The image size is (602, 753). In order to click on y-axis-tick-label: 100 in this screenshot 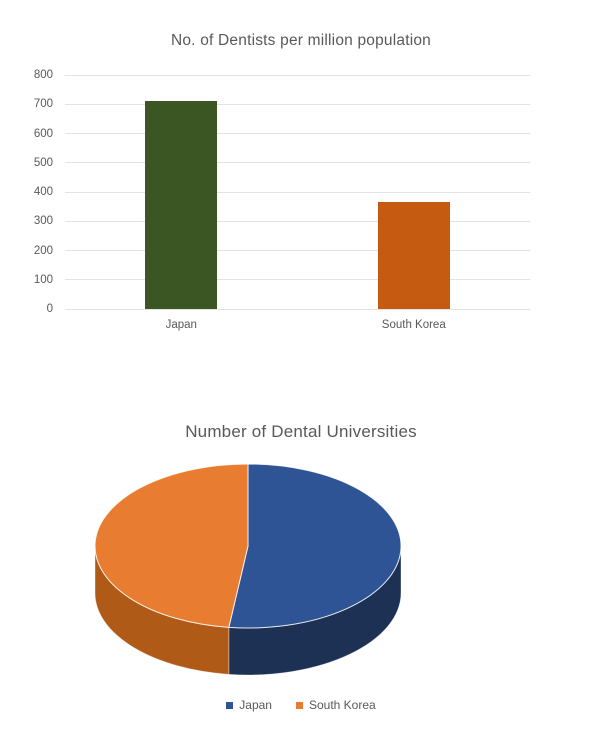, I will do `click(43, 279)`.